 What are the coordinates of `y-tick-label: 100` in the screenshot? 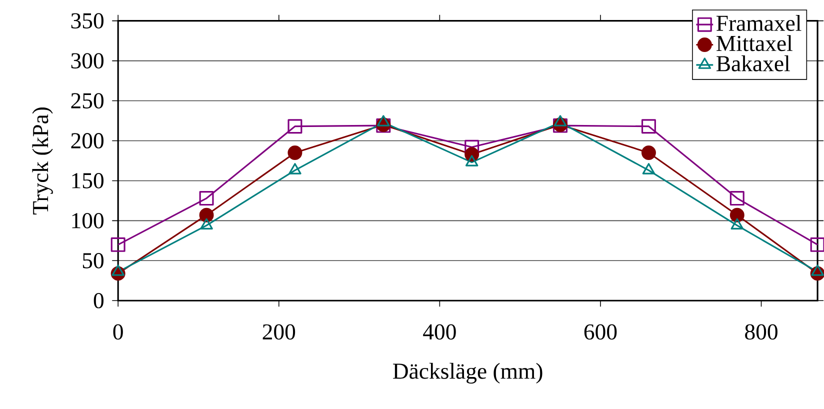 It's located at (88, 220).